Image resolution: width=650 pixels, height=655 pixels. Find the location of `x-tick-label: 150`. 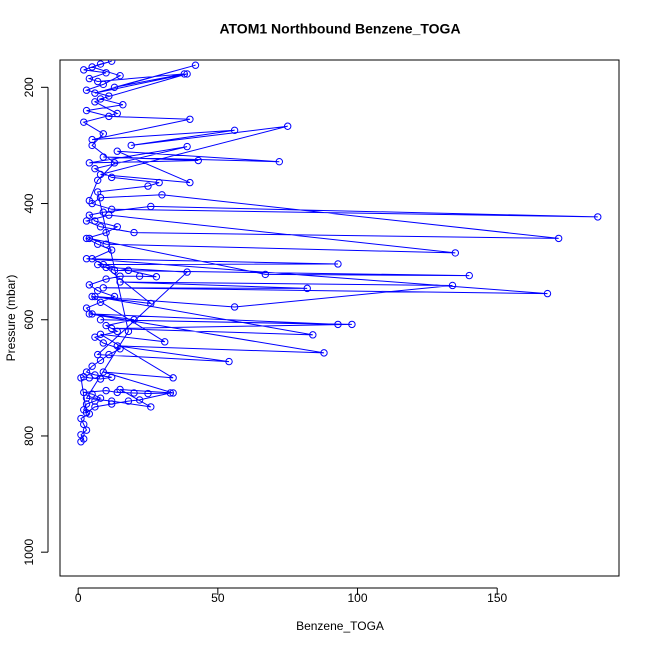

x-tick-label: 150 is located at coordinates (497, 598).